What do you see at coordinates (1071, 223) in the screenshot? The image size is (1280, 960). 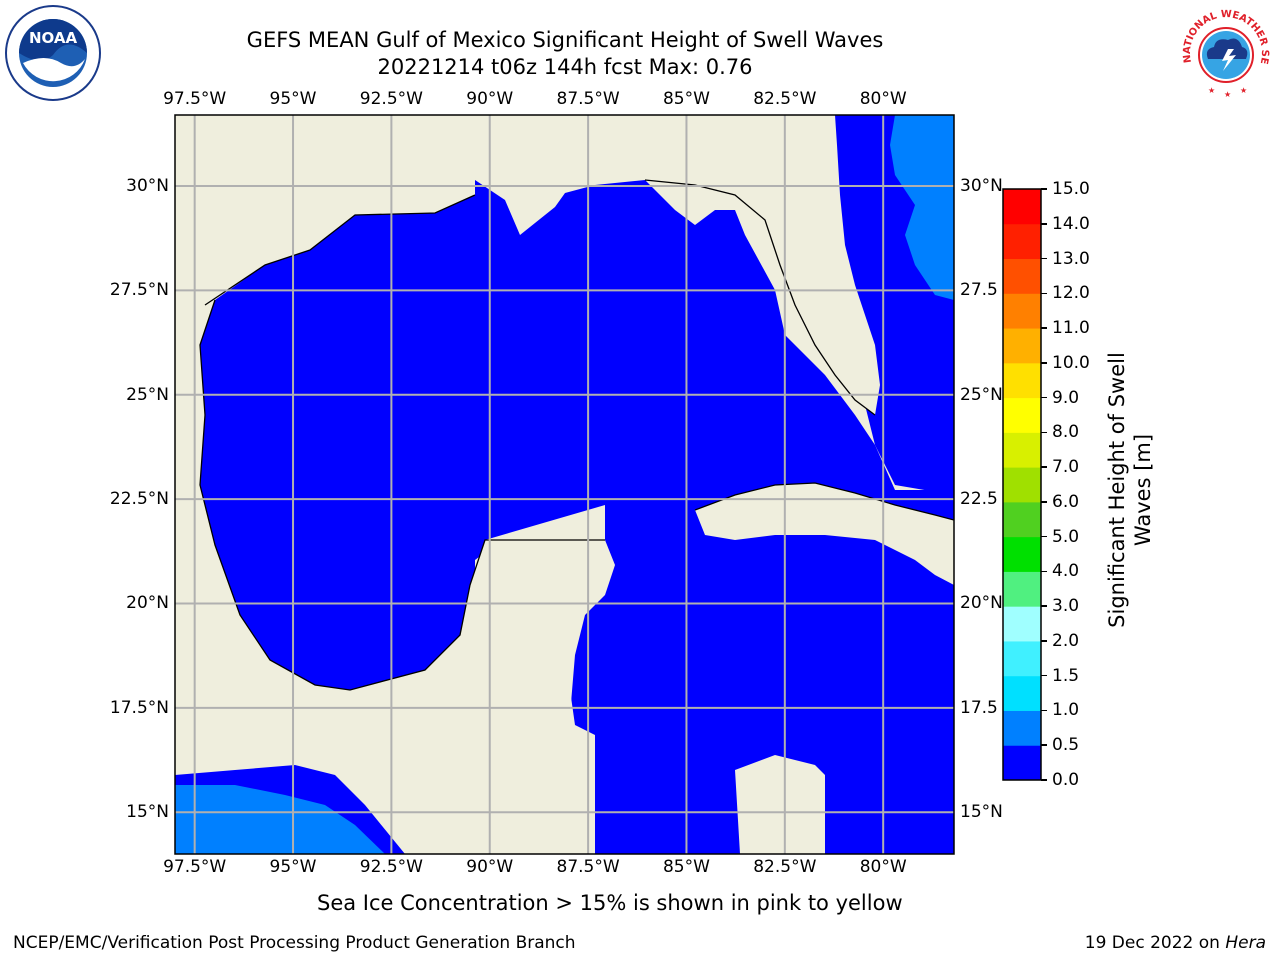 I see `colorbar-tick-label: 14.0` at bounding box center [1071, 223].